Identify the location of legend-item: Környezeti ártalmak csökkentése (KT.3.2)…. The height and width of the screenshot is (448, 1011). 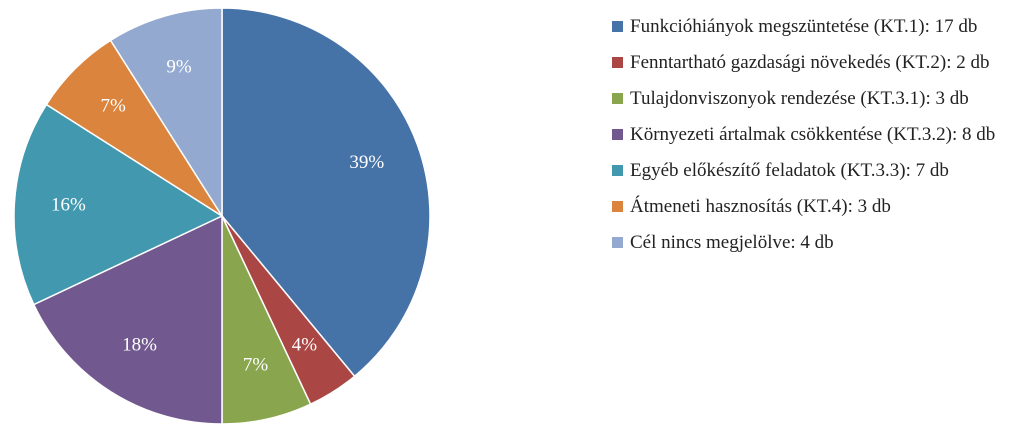
(808, 134).